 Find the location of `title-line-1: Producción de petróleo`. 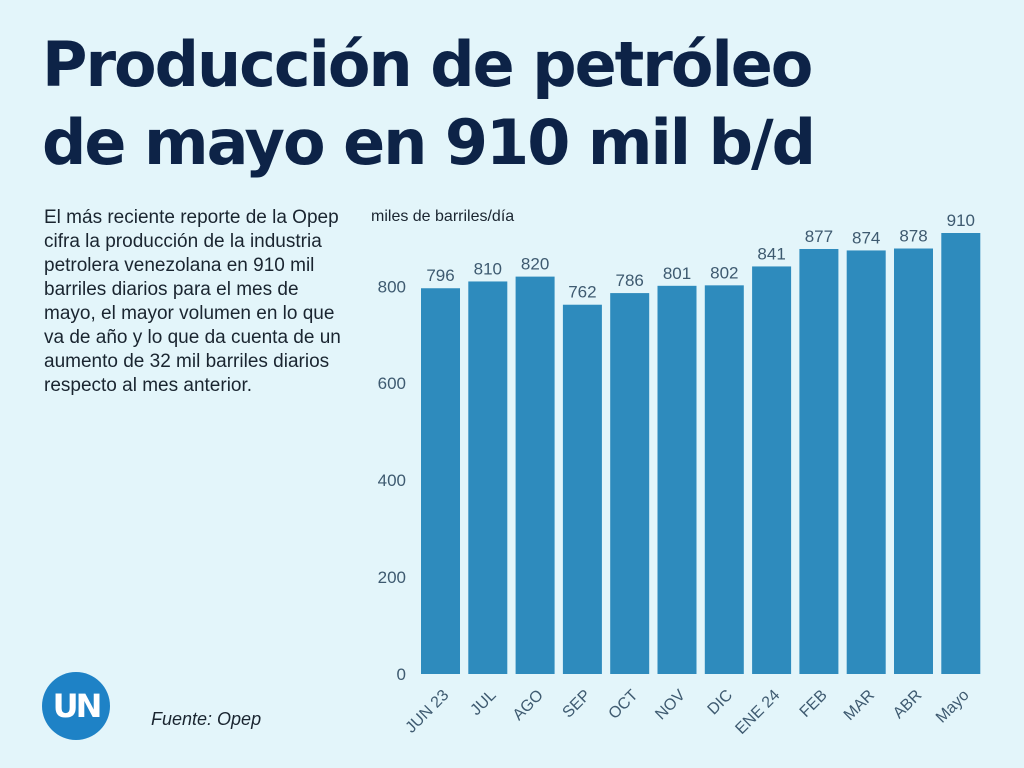

title-line-1: Producción de petróleo is located at coordinates (427, 64).